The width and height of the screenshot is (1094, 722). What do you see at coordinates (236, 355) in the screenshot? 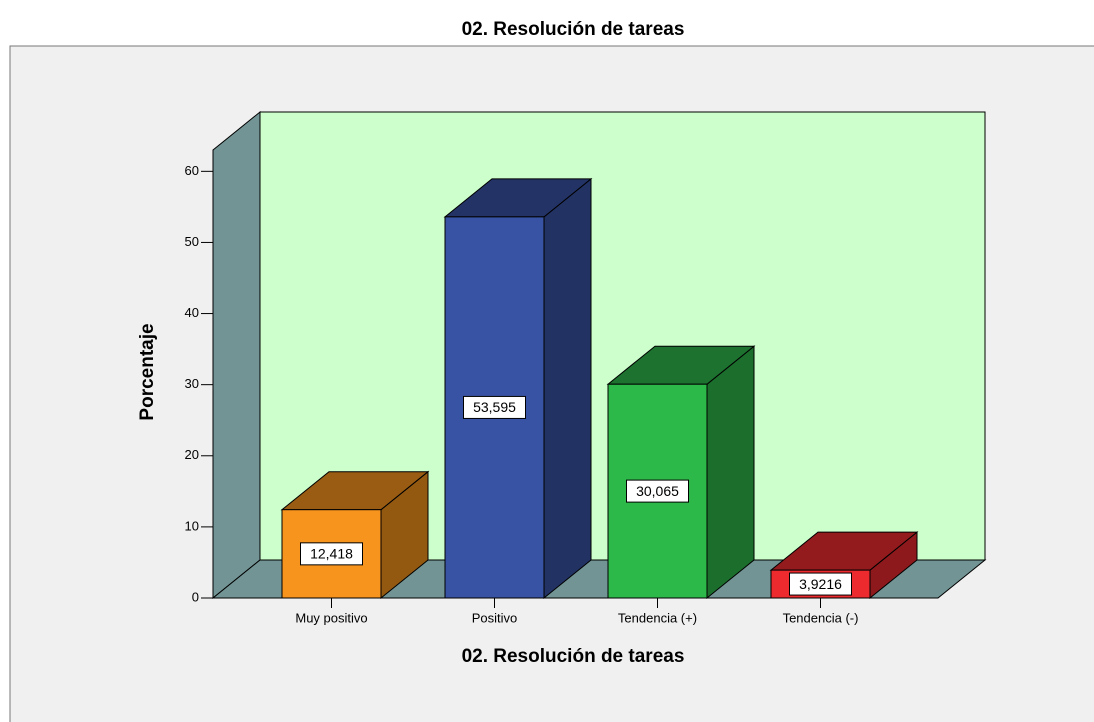
I see `left-wall` at bounding box center [236, 355].